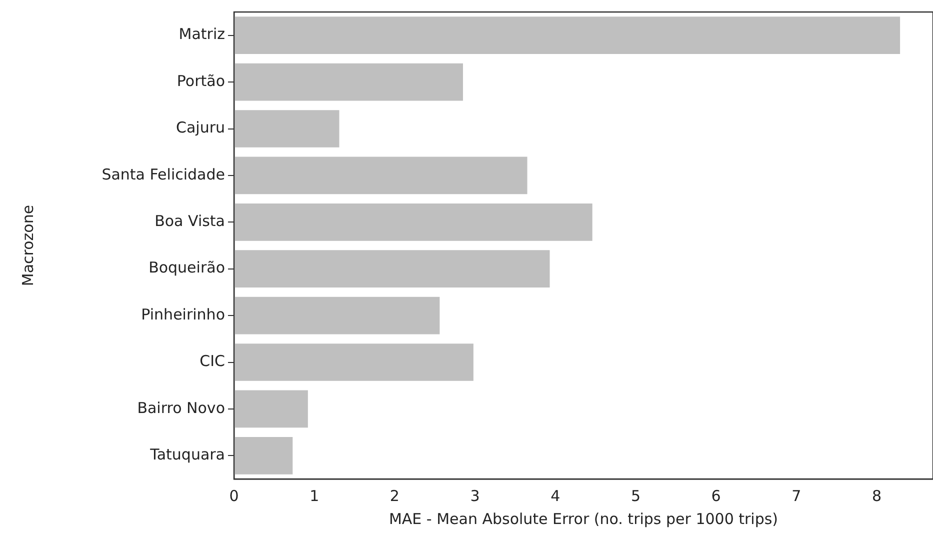 Image resolution: width=933 pixels, height=541 pixels. Describe the element at coordinates (183, 314) in the screenshot. I see `y-tick-label: Pinheirinho` at that location.